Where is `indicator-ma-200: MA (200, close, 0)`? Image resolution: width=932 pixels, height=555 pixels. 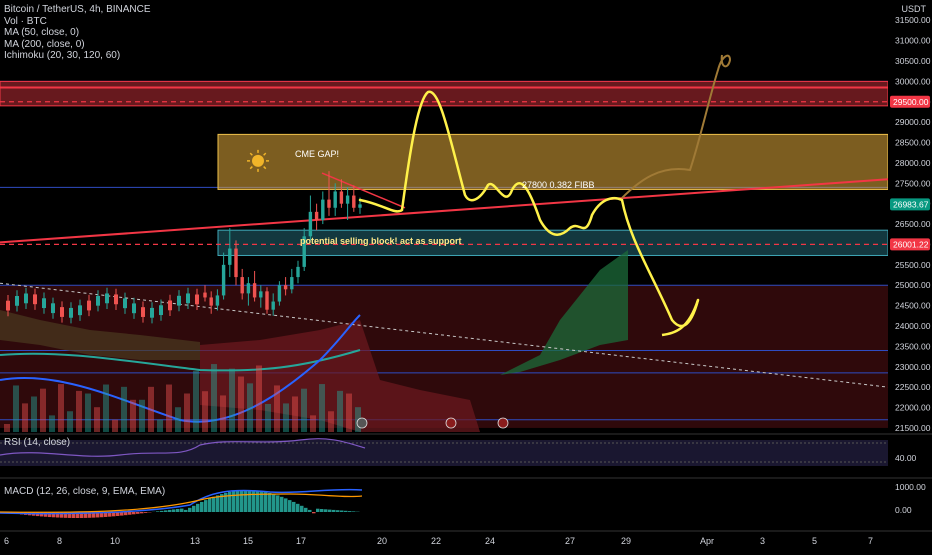 indicator-ma-200: MA (200, close, 0) is located at coordinates (77, 45).